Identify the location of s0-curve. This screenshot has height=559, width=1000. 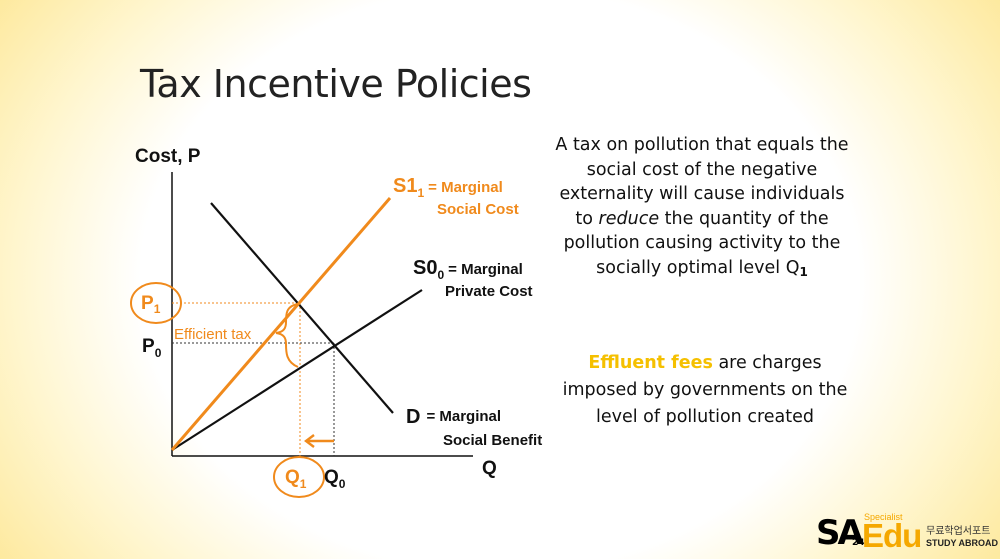
(297, 370).